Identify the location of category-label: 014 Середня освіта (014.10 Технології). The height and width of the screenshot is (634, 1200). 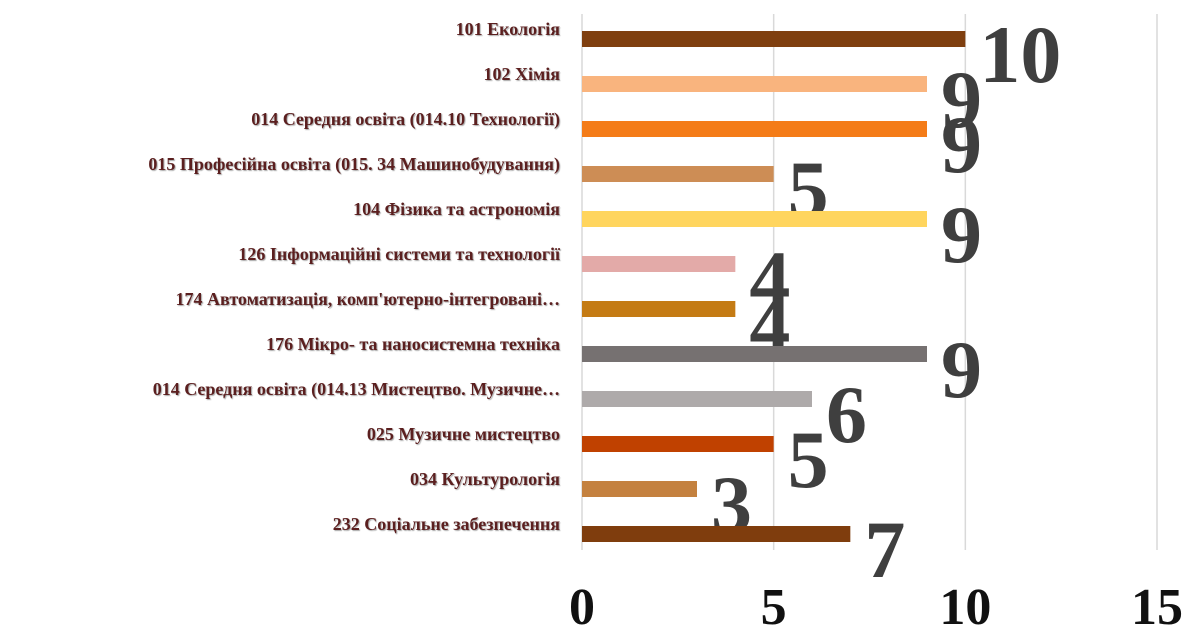
(405, 119).